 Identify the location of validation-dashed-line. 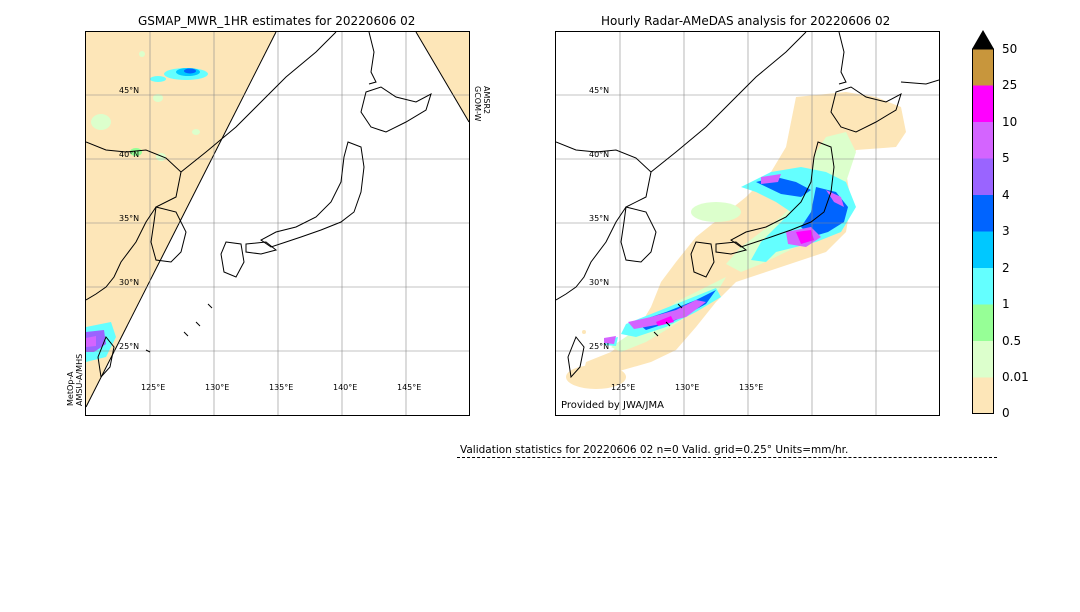
(727, 457).